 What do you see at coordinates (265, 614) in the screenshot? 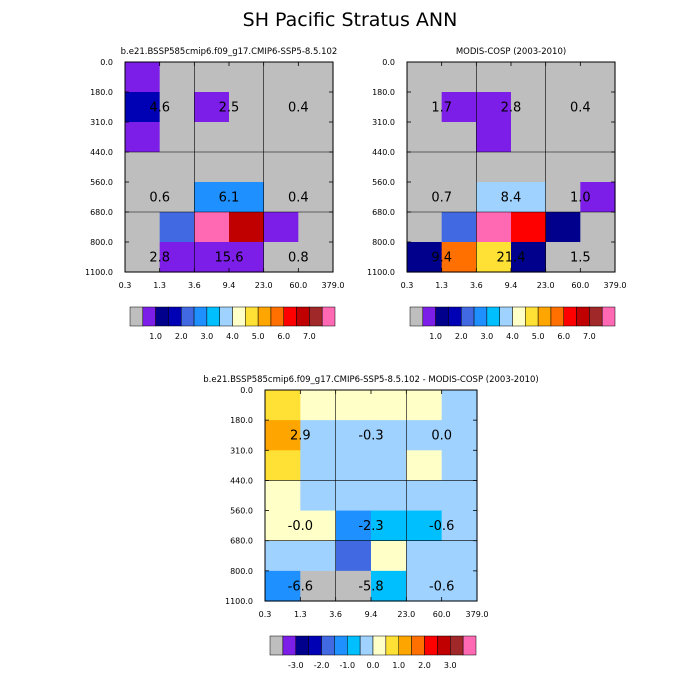
I see `x-tick-label: 0.3` at bounding box center [265, 614].